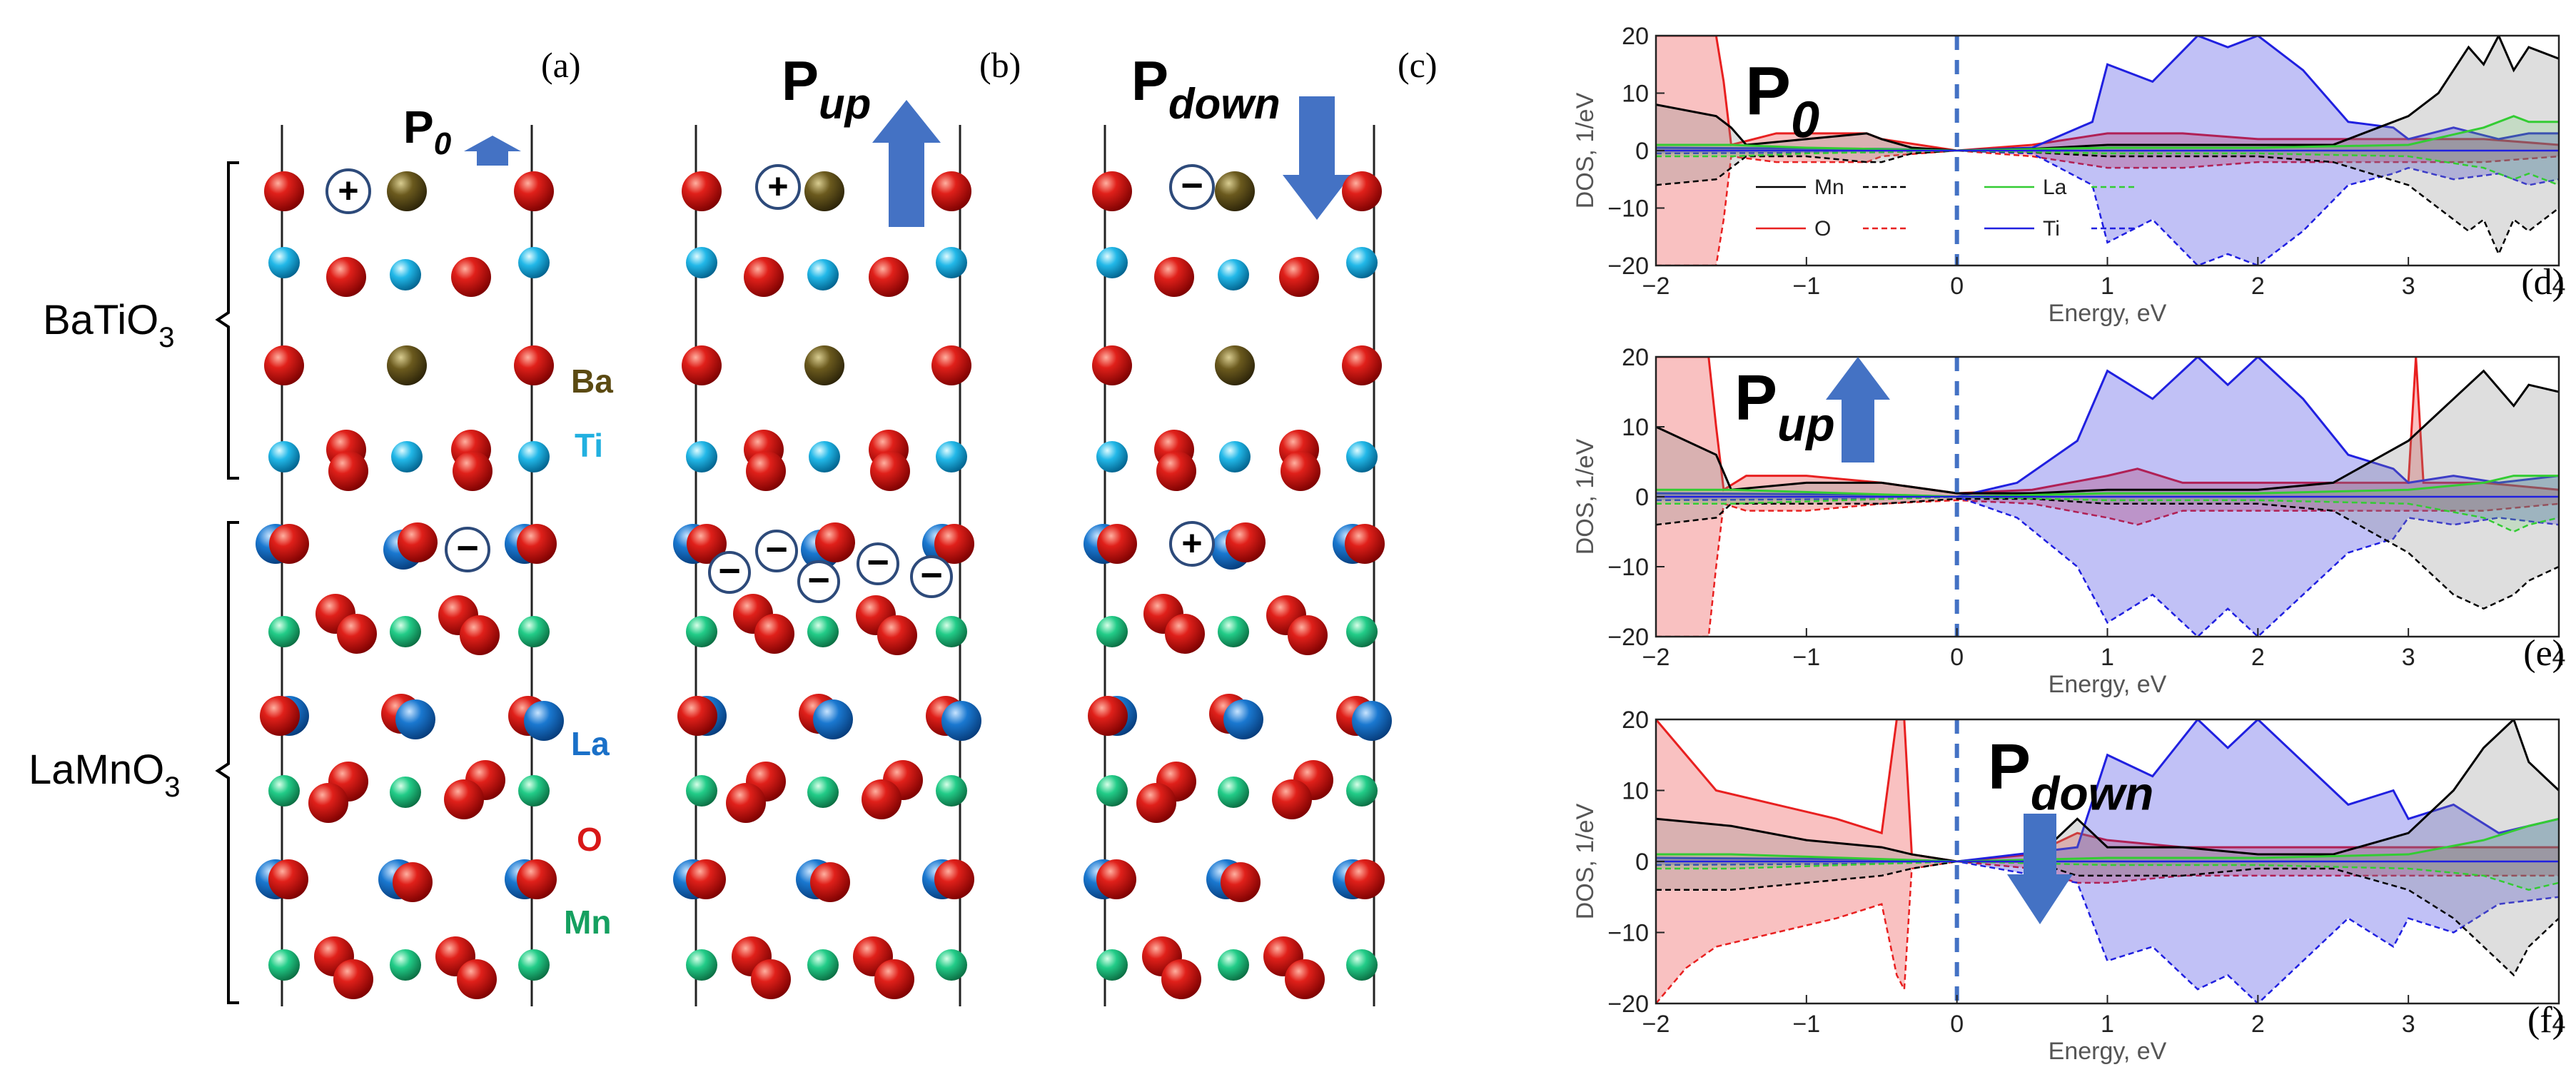 The width and height of the screenshot is (2576, 1087). Describe the element at coordinates (878, 563) in the screenshot. I see `charge-minus: −` at that location.